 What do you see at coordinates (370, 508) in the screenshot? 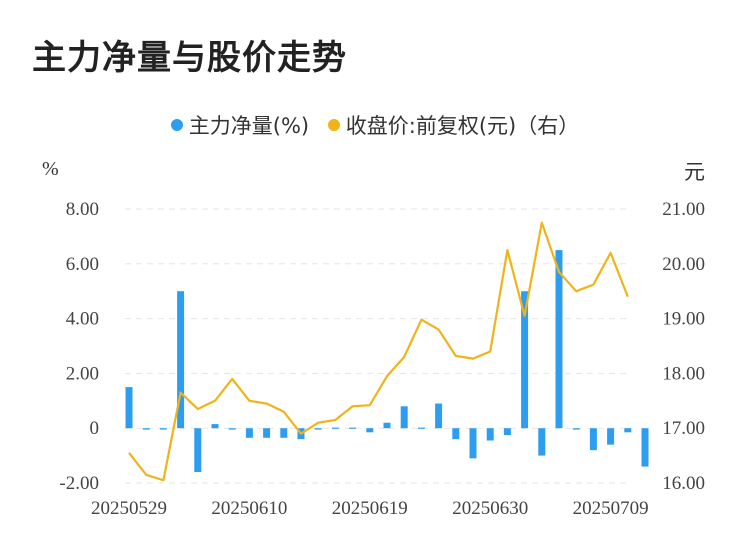
I see `x-tick-label: 20250619` at bounding box center [370, 508].